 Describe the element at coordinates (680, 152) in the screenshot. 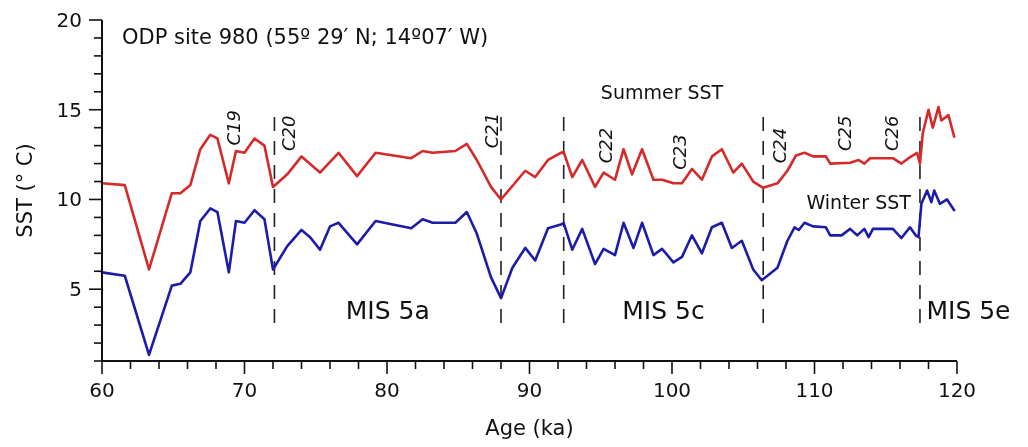

I see `annotation: C23` at that location.